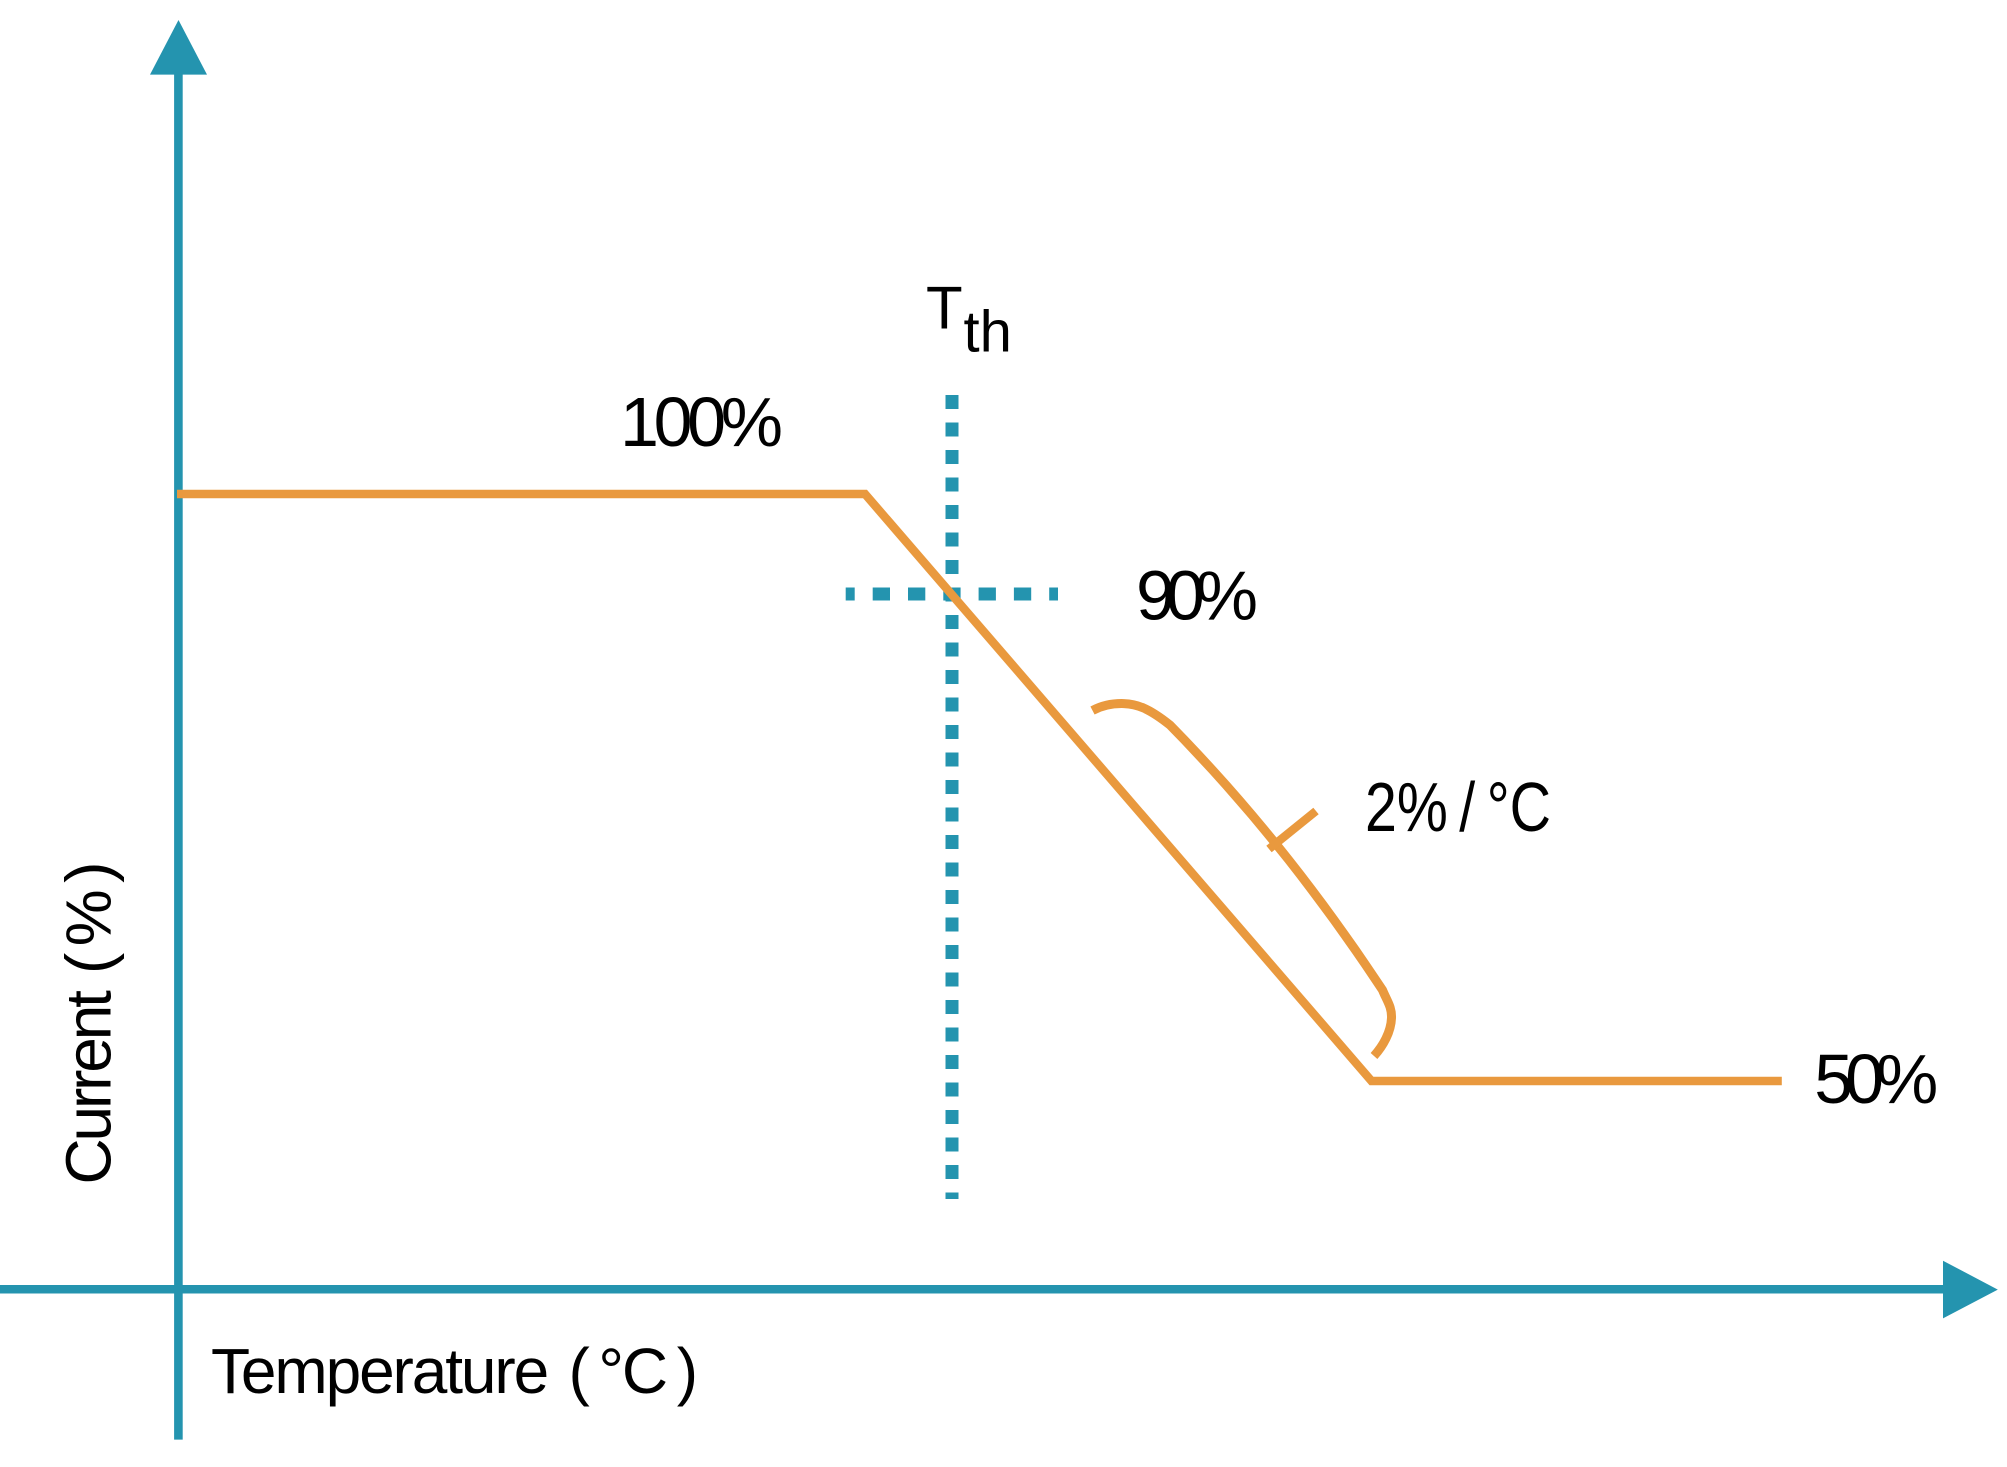  Describe the element at coordinates (1458, 807) in the screenshot. I see `svg-text: 2% / °C` at that location.